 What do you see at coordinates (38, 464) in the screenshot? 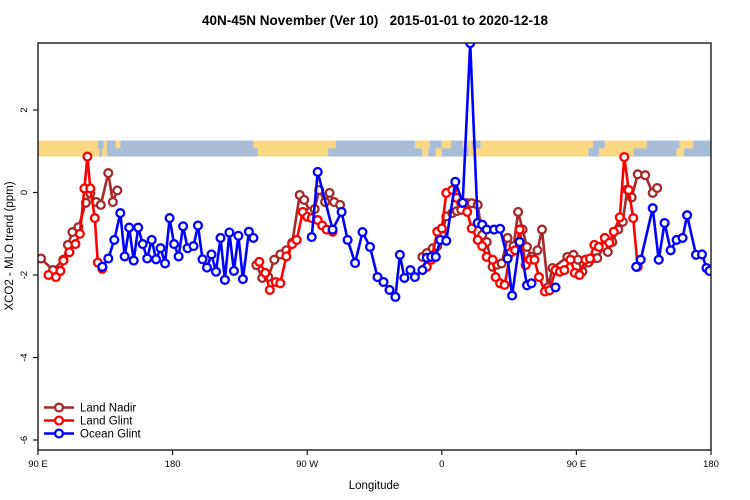
I see `x-tick-label: 90 E` at bounding box center [38, 464].